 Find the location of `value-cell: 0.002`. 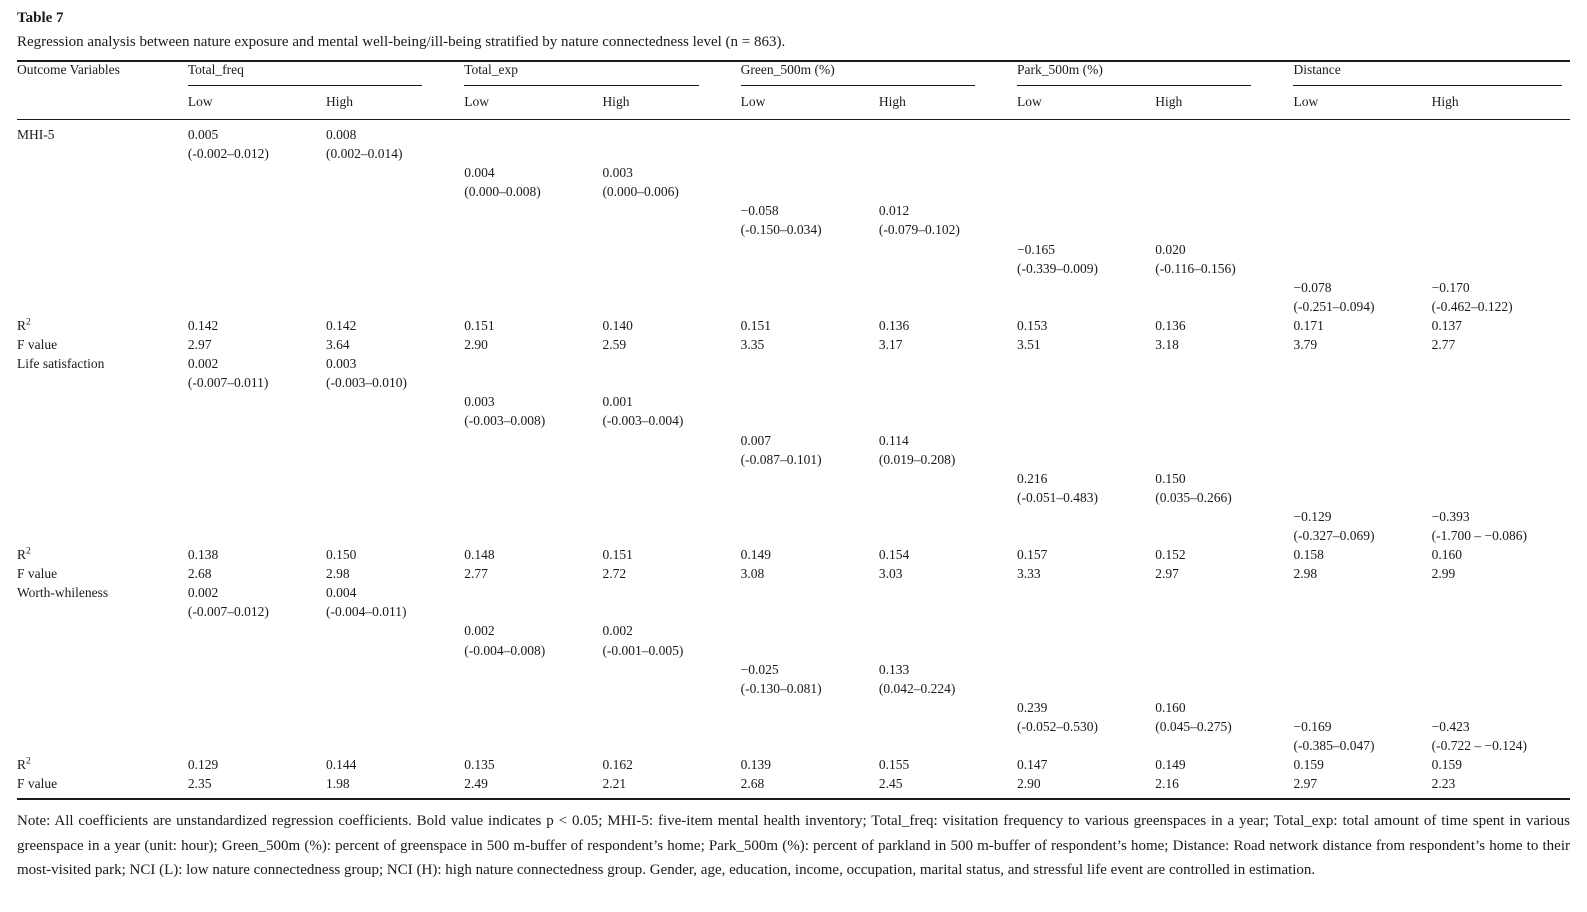

value-cell: 0.002 is located at coordinates (203, 593).